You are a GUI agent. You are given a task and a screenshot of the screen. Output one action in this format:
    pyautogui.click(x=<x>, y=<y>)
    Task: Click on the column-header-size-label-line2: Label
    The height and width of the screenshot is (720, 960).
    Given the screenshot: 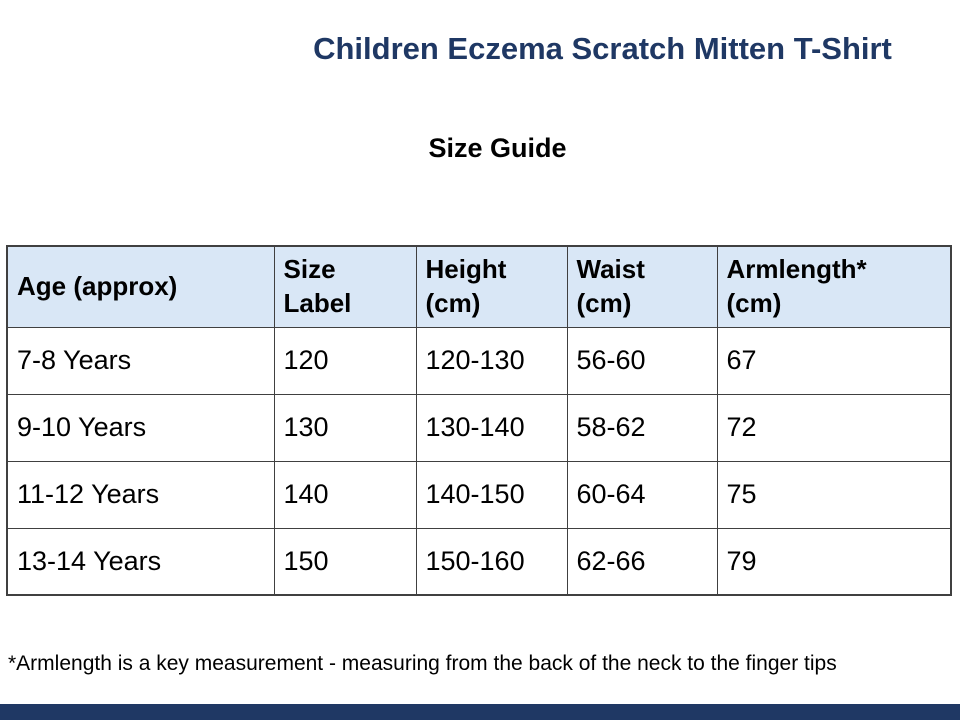 What is the action you would take?
    pyautogui.click(x=317, y=302)
    